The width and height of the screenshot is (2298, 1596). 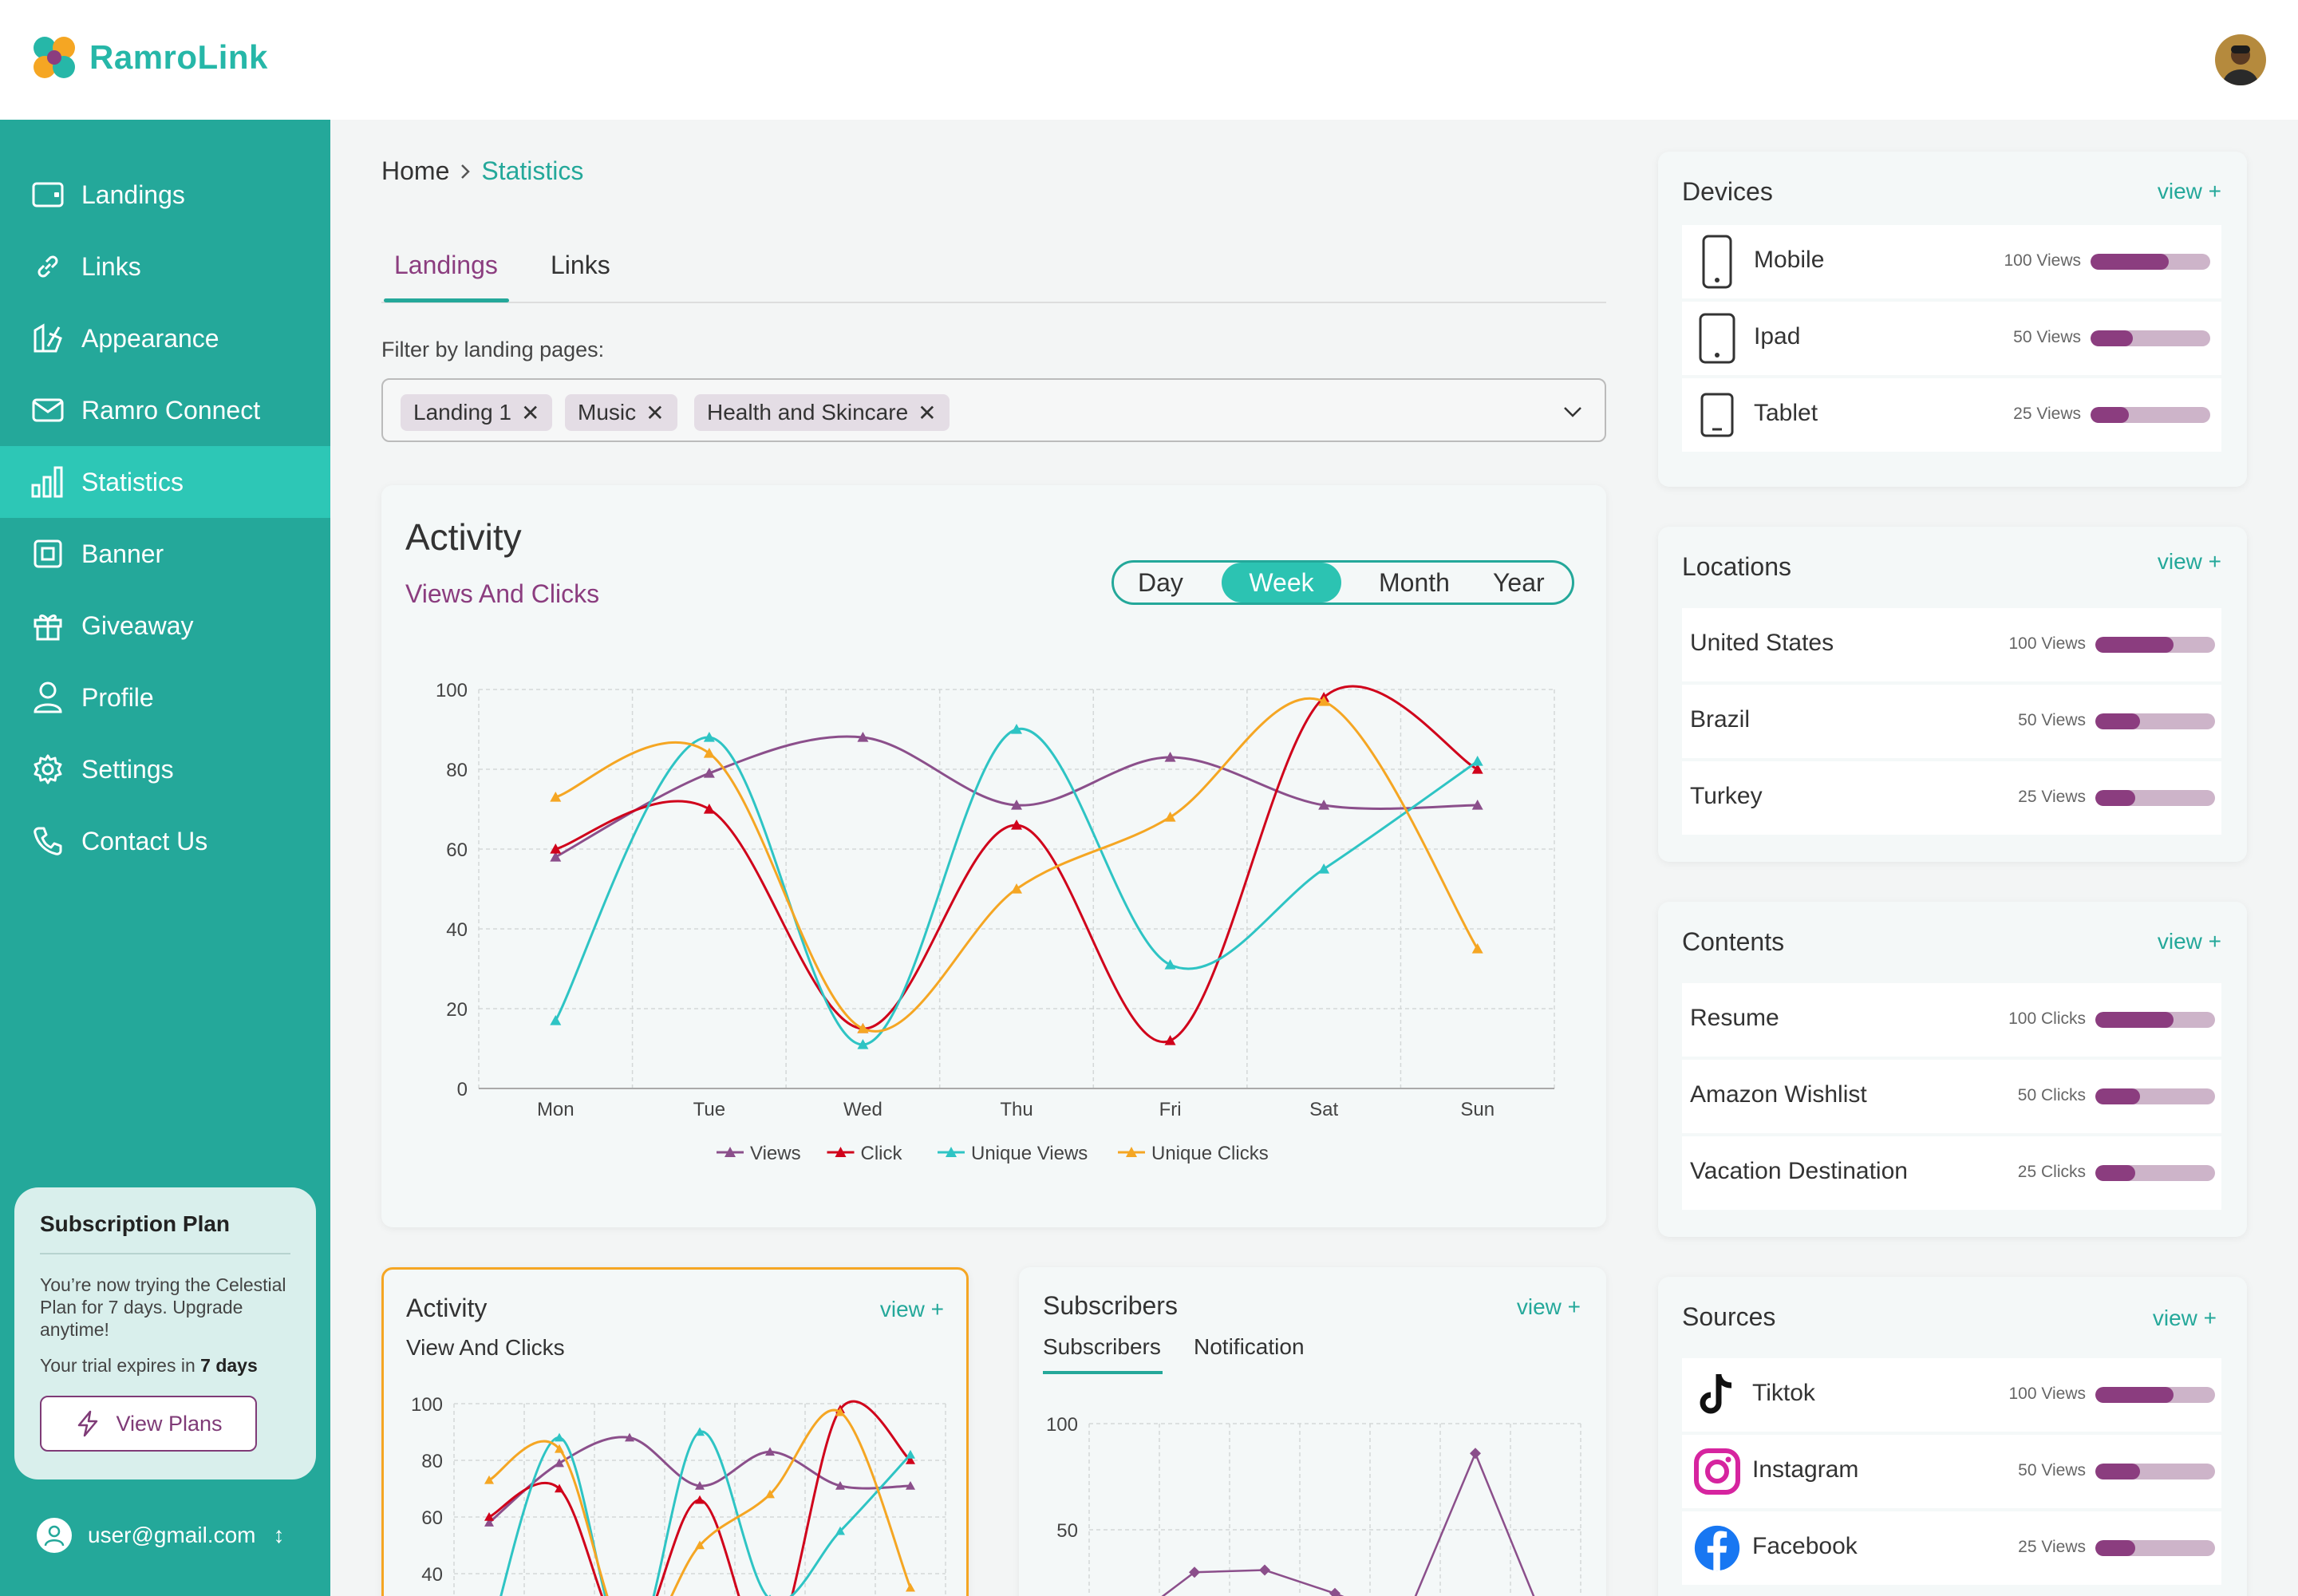 I want to click on filter-chip: Landing 1 ✕, so click(x=477, y=412).